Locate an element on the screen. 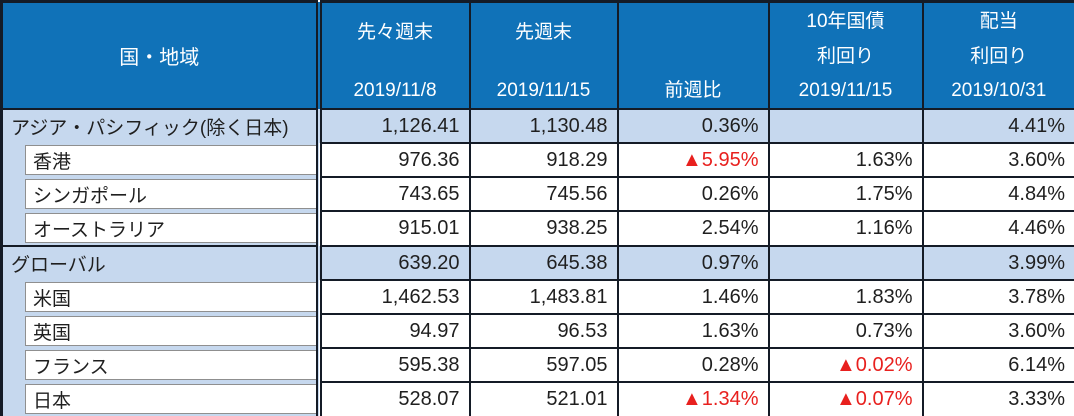 The height and width of the screenshot is (416, 1074). prev1-cell: 745.56 is located at coordinates (543, 193).